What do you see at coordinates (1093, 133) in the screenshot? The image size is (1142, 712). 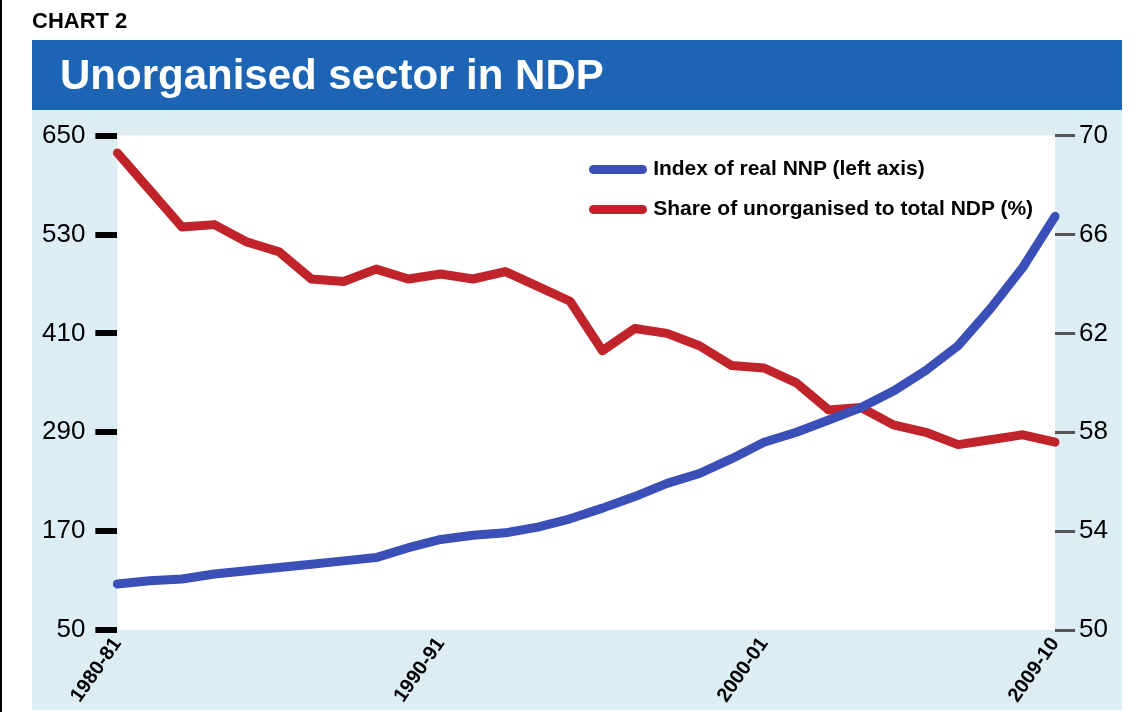 I see `y2-tick-label: 70` at bounding box center [1093, 133].